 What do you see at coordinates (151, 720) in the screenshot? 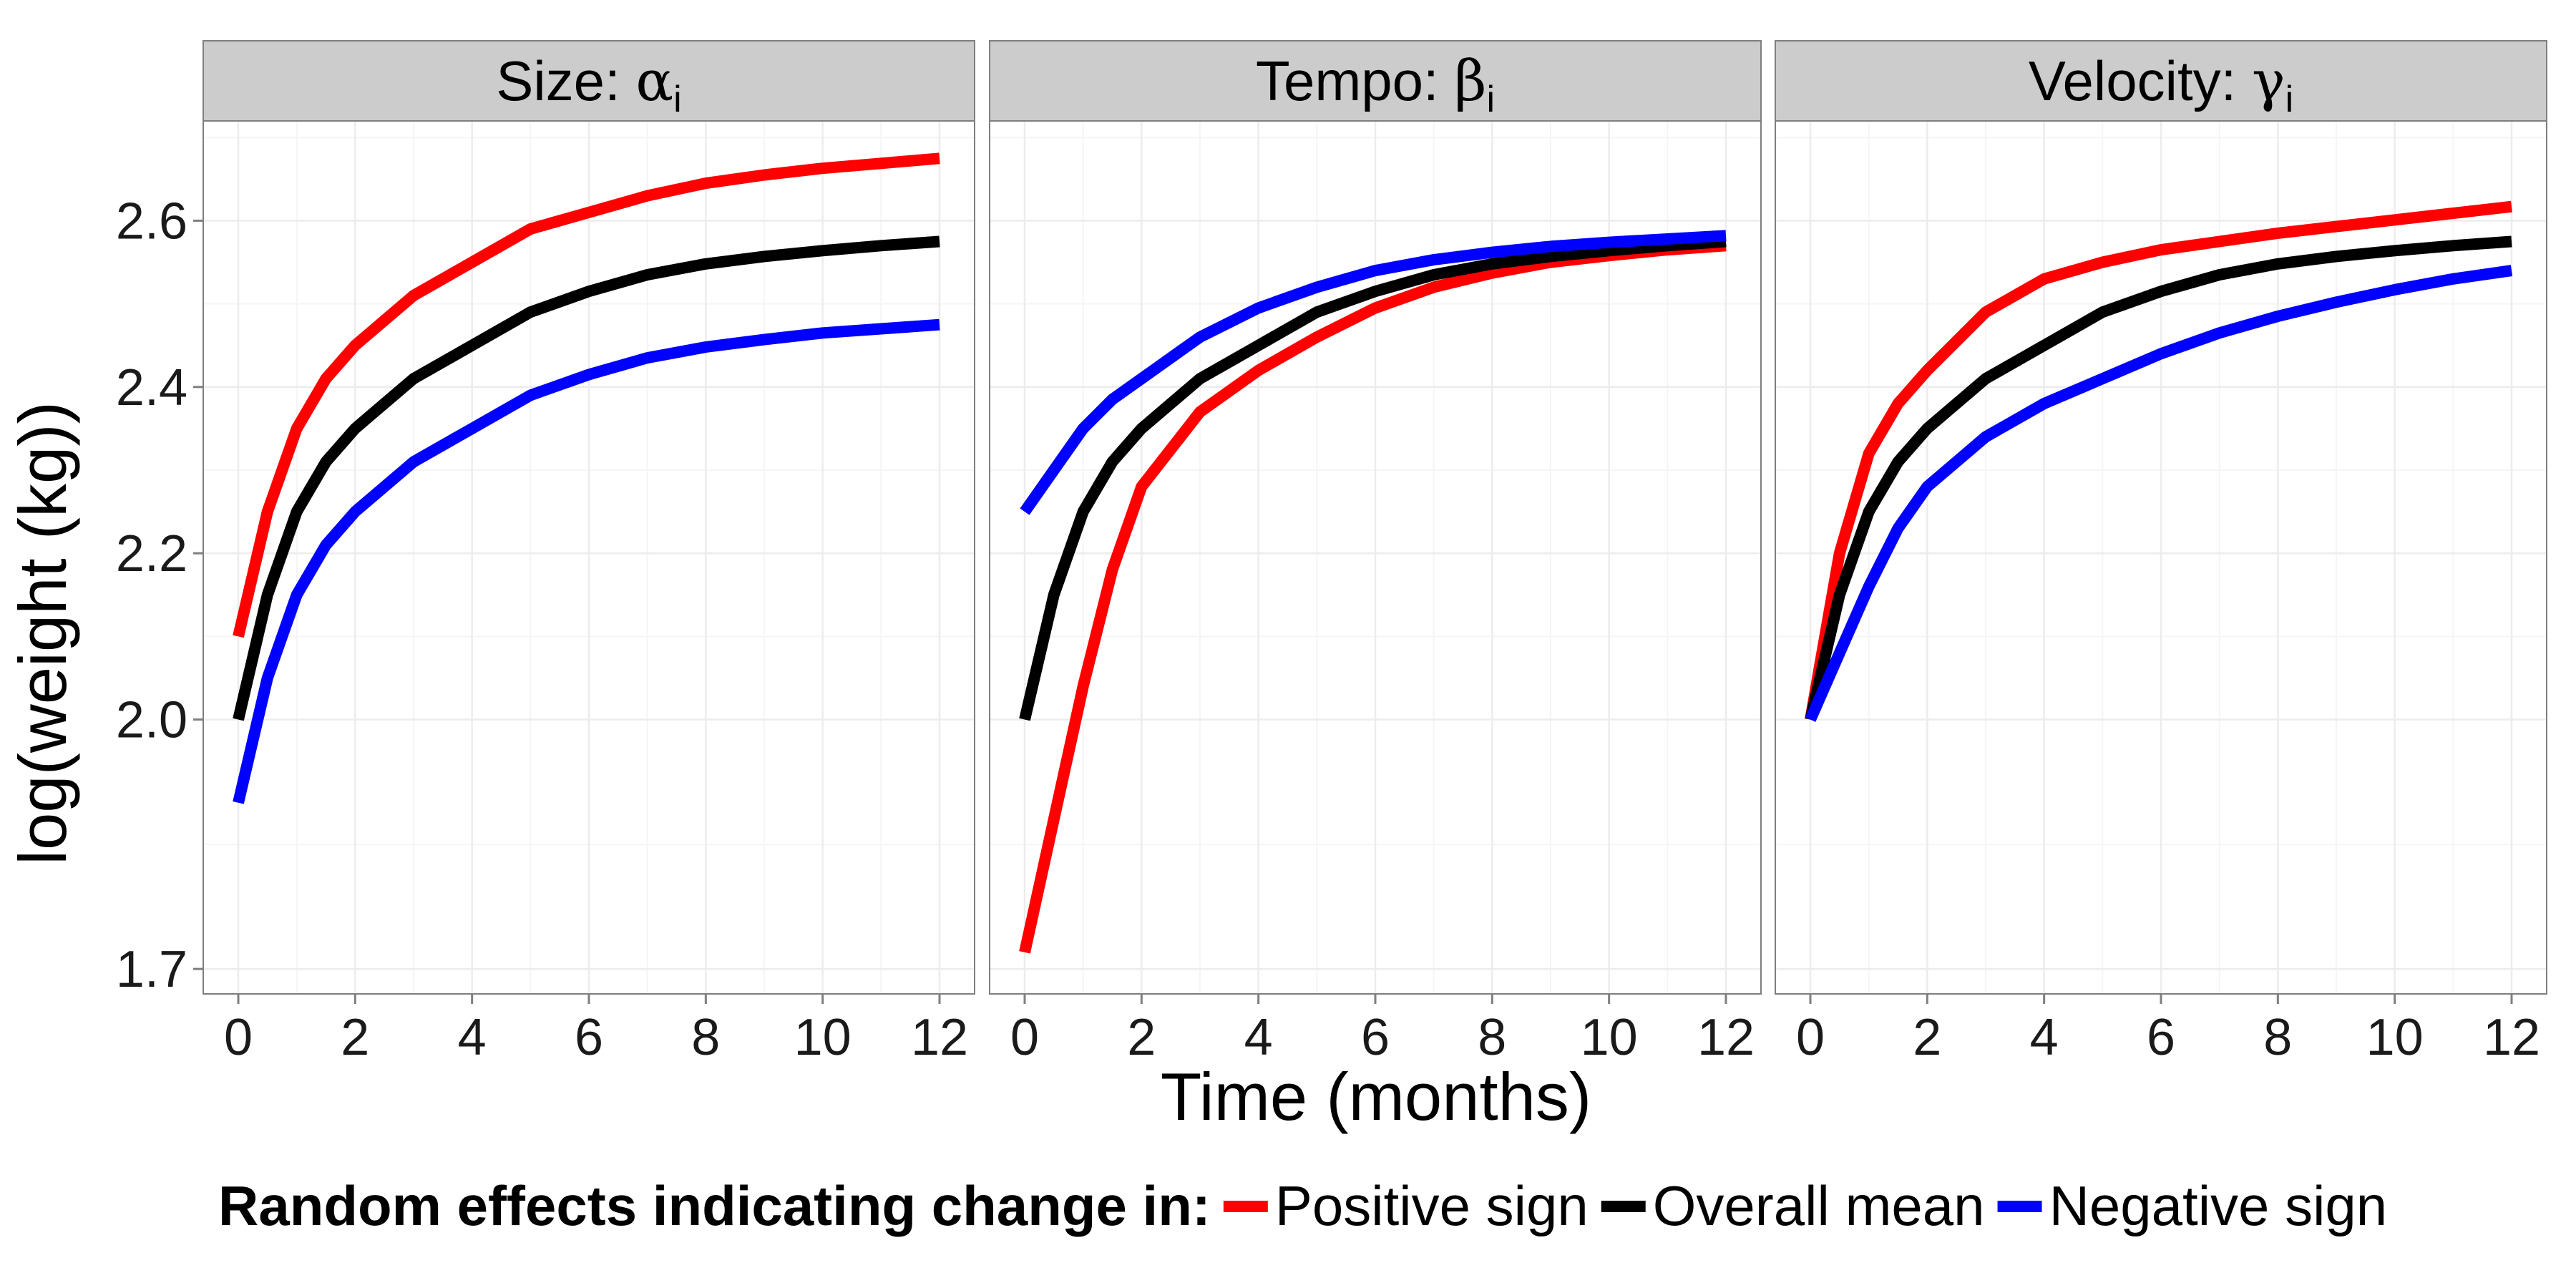
I see `y-tick-label: 2.0` at bounding box center [151, 720].